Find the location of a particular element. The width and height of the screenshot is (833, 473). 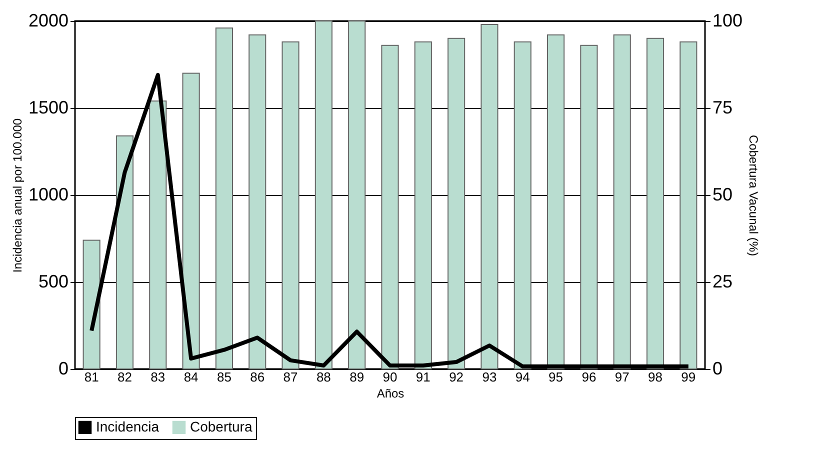

y2-axis-title: Cobertura Vacunal (%) is located at coordinates (753, 195).